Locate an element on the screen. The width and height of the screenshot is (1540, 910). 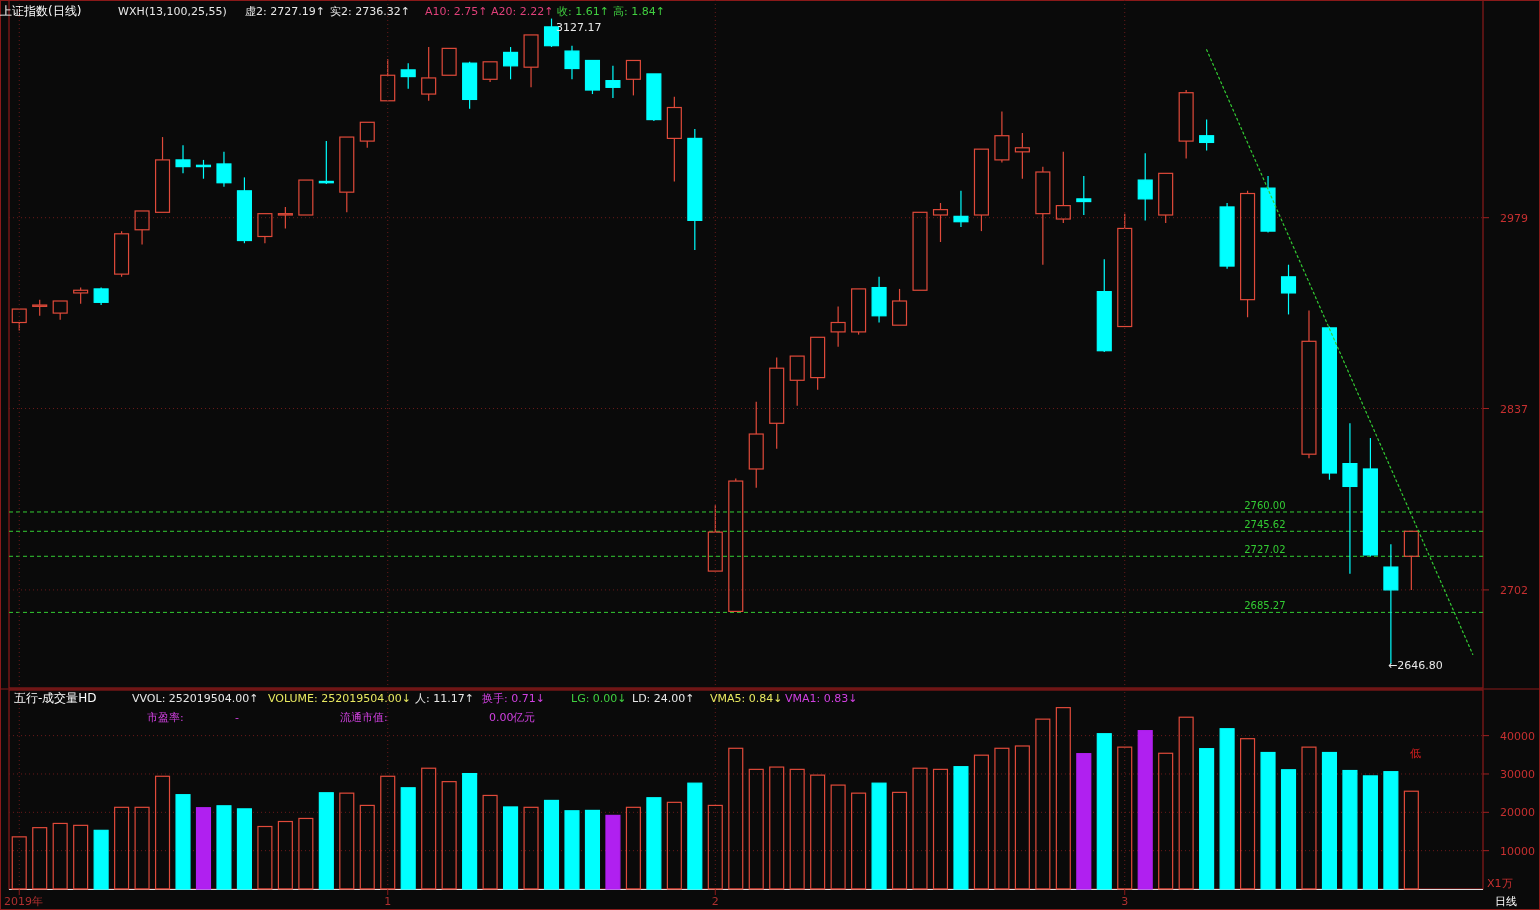
annotation: 3127.17 is located at coordinates (579, 27).